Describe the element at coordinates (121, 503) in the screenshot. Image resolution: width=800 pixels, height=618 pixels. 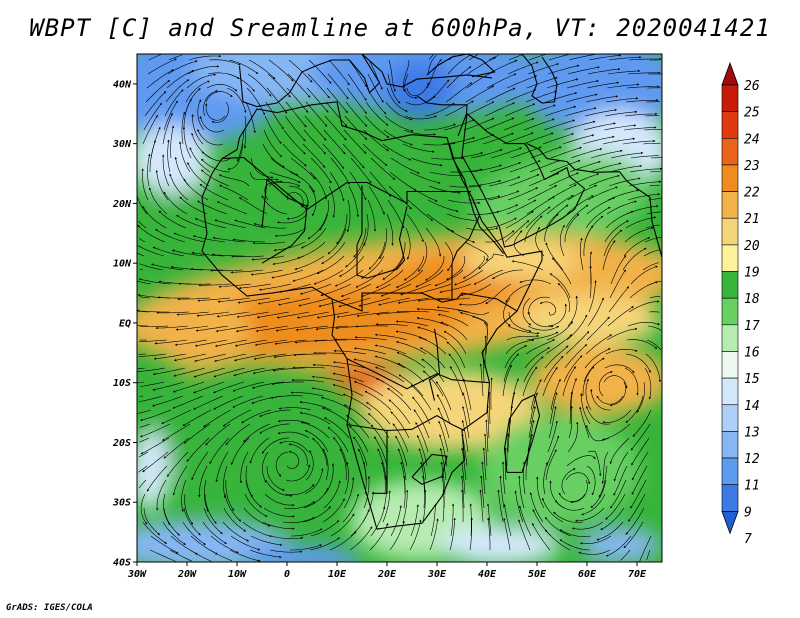
I see `lat-tick-label: 30S` at that location.